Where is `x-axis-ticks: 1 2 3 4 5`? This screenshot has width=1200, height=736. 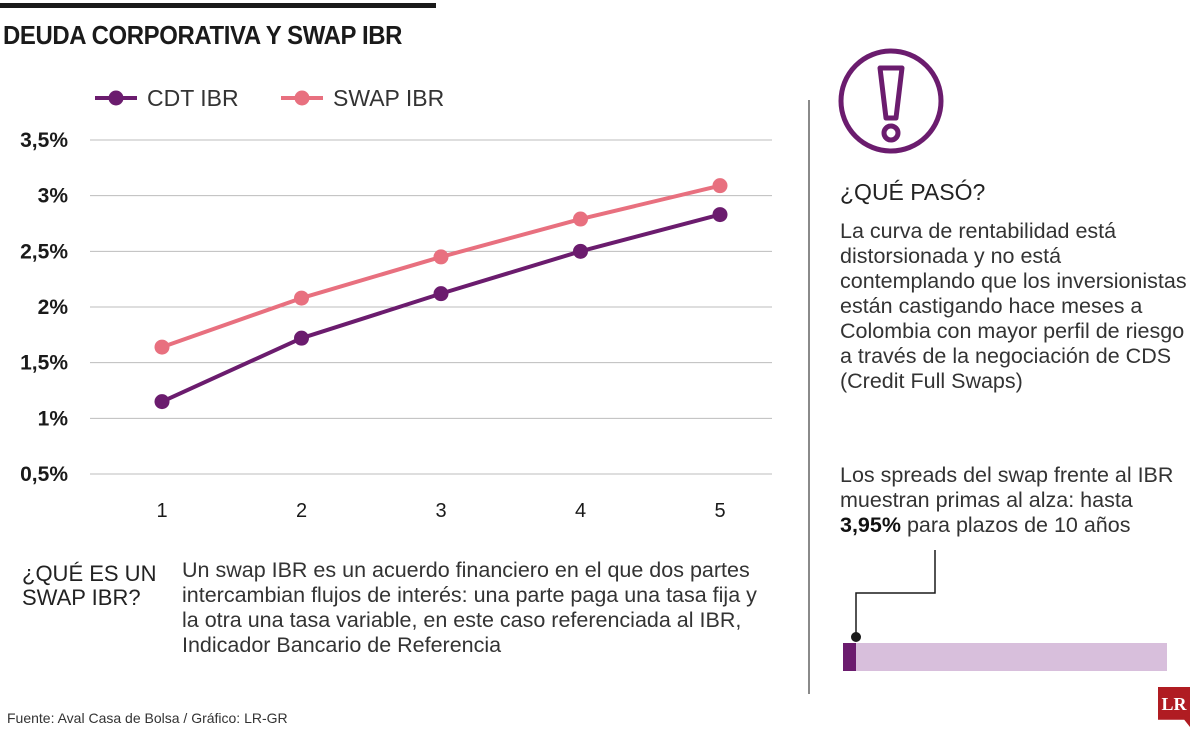
x-axis-ticks: 1 2 3 4 5 is located at coordinates (440, 511).